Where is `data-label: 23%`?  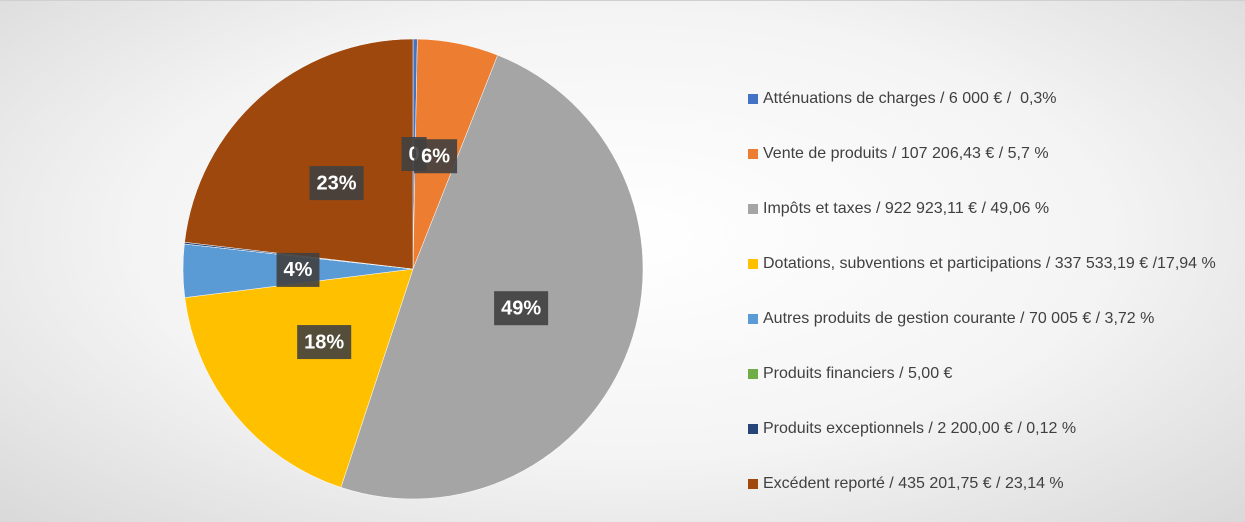
data-label: 23% is located at coordinates (336, 183).